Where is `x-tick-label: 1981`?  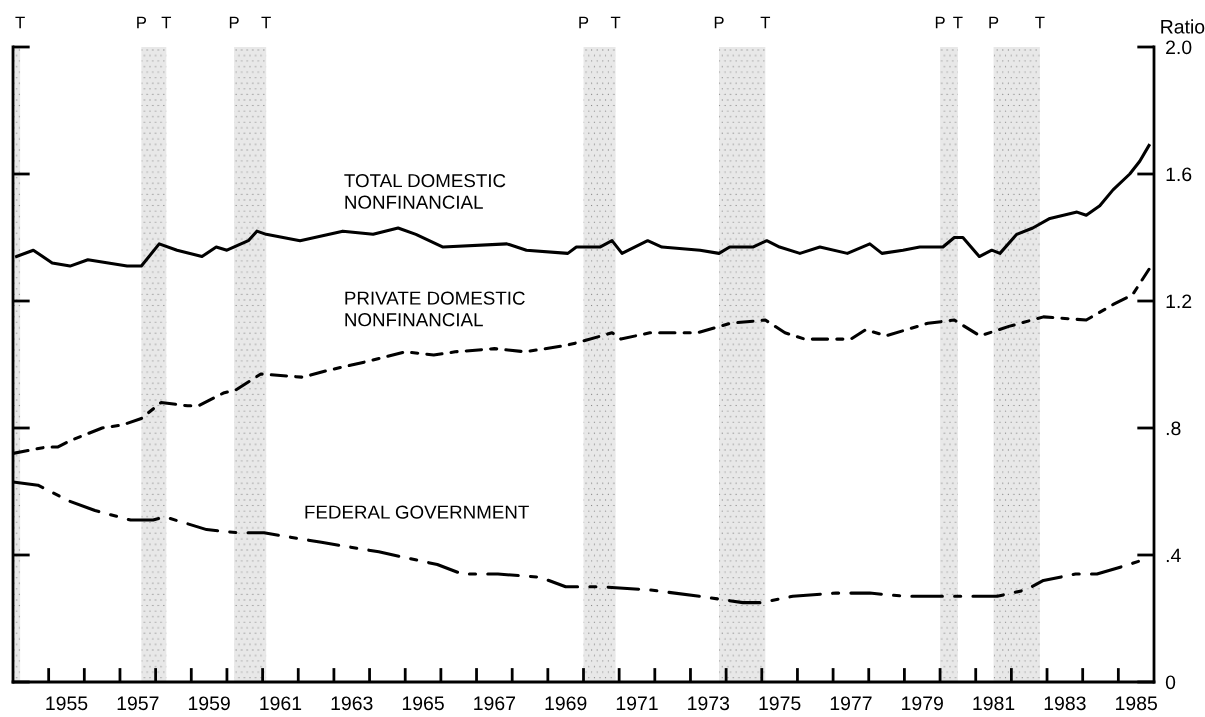 x-tick-label: 1981 is located at coordinates (994, 703).